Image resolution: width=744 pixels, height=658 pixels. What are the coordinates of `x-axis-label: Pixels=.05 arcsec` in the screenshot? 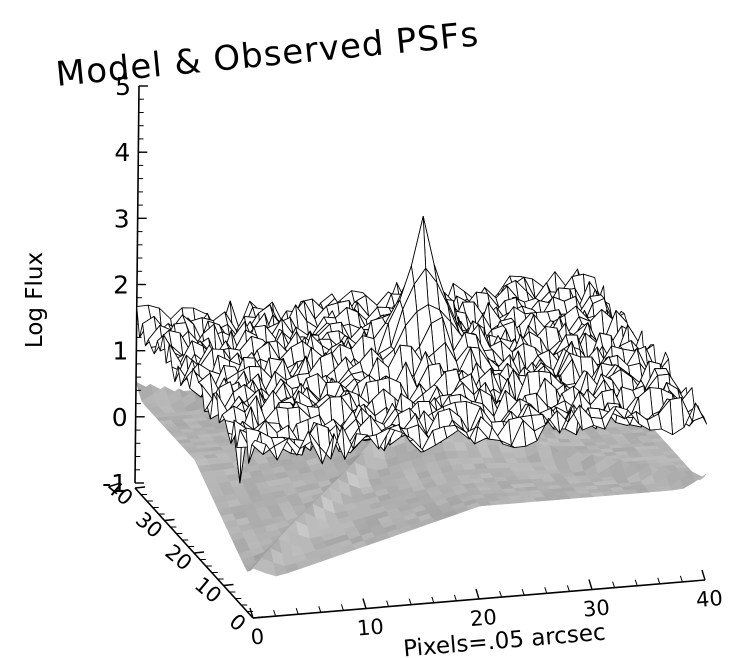 It's located at (504, 639).